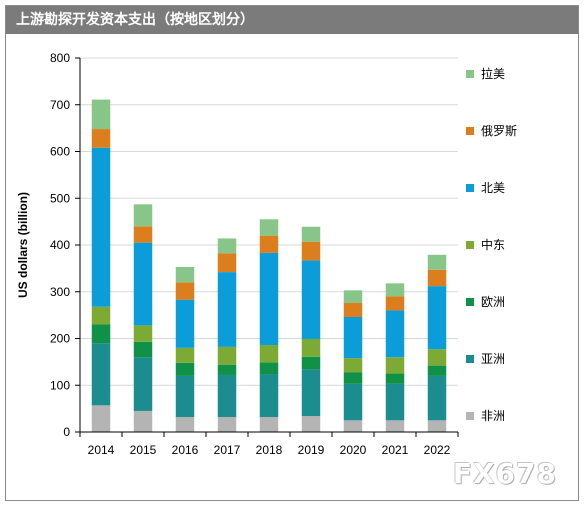 This screenshot has height=506, width=585. Describe the element at coordinates (504, 473) in the screenshot. I see `watermark-logo: FX678` at that location.